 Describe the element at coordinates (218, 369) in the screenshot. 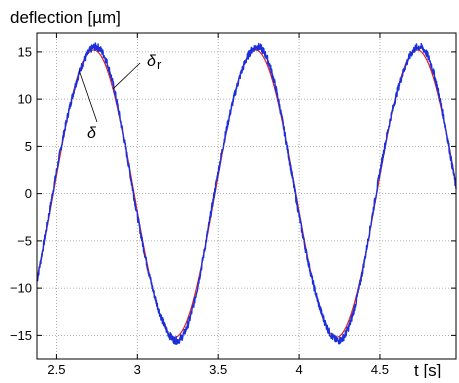

I see `x-tick-label: 3.5` at that location.